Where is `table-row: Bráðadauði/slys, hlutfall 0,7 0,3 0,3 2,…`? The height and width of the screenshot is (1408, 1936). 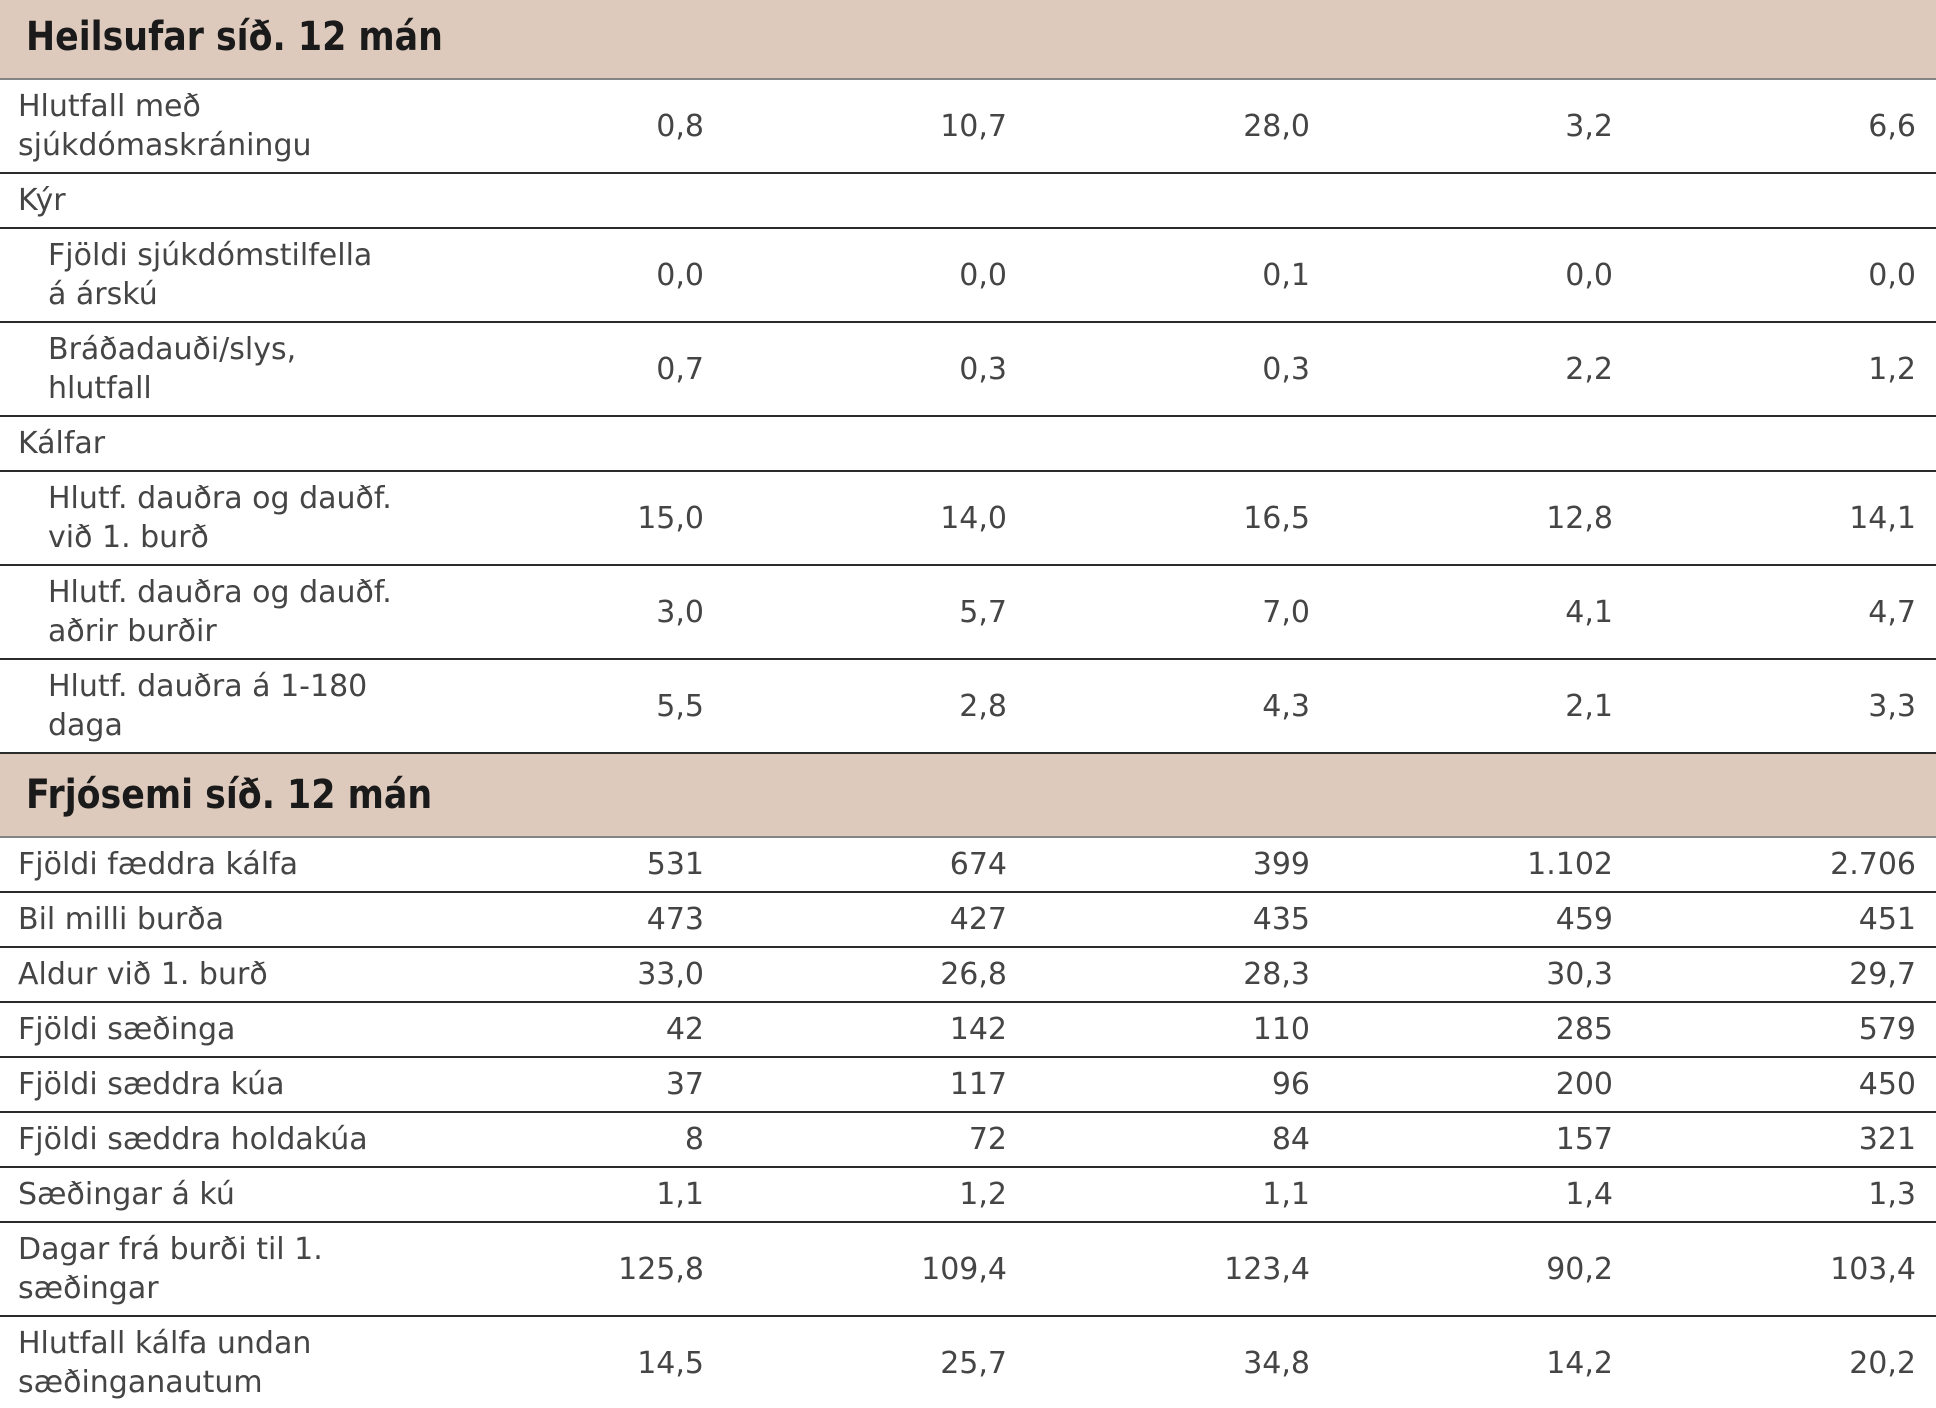 table-row: Bráðadauði/slys, hlutfall 0,7 0,3 0,3 2,… is located at coordinates (968, 369).